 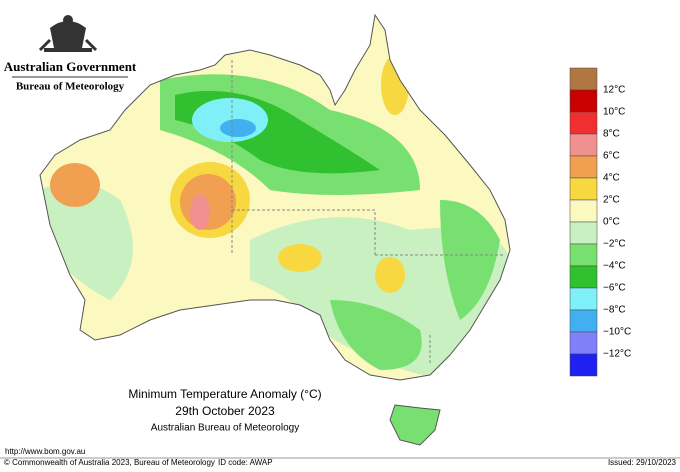 What do you see at coordinates (617, 354) in the screenshot?
I see `legend-label: −12°C` at bounding box center [617, 354].